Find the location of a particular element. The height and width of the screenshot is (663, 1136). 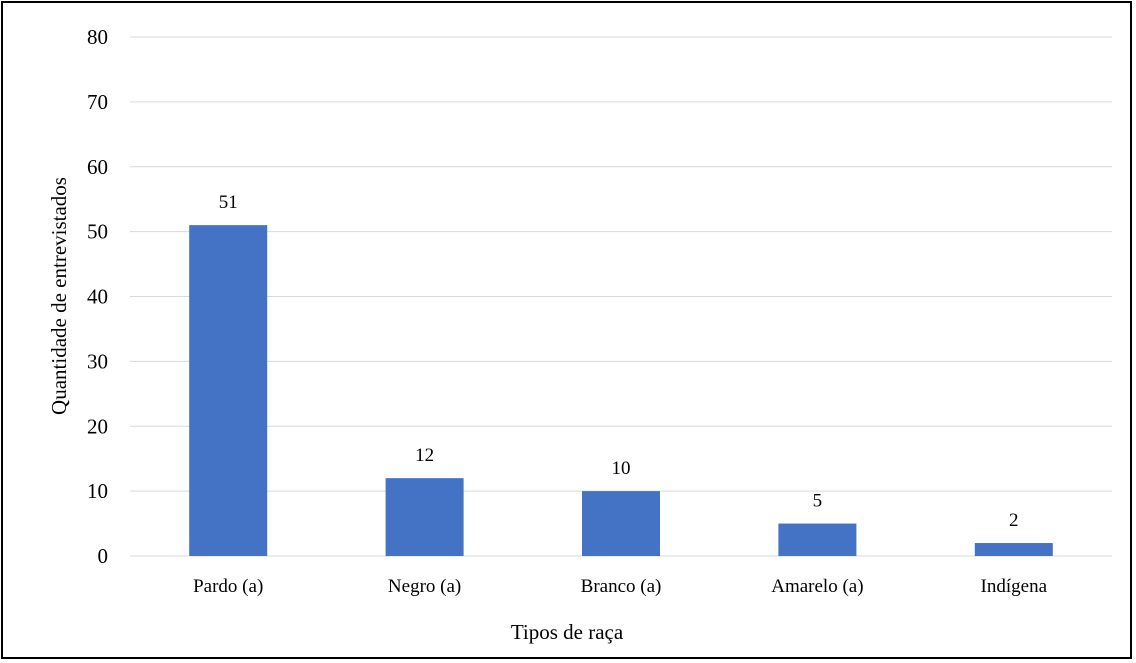

x-axis-title: Tipos de raça is located at coordinates (567, 632).